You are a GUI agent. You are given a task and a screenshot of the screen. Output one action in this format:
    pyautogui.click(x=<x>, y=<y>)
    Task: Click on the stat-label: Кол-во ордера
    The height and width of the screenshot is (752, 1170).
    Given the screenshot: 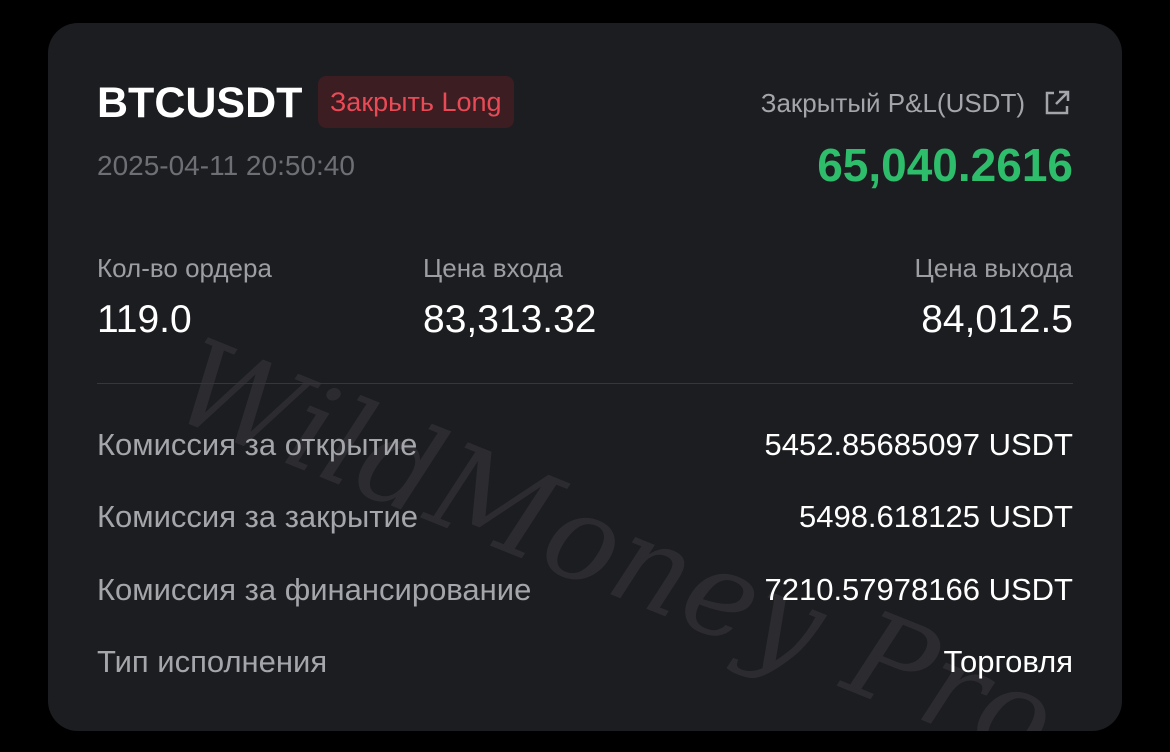 What is the action you would take?
    pyautogui.click(x=184, y=268)
    